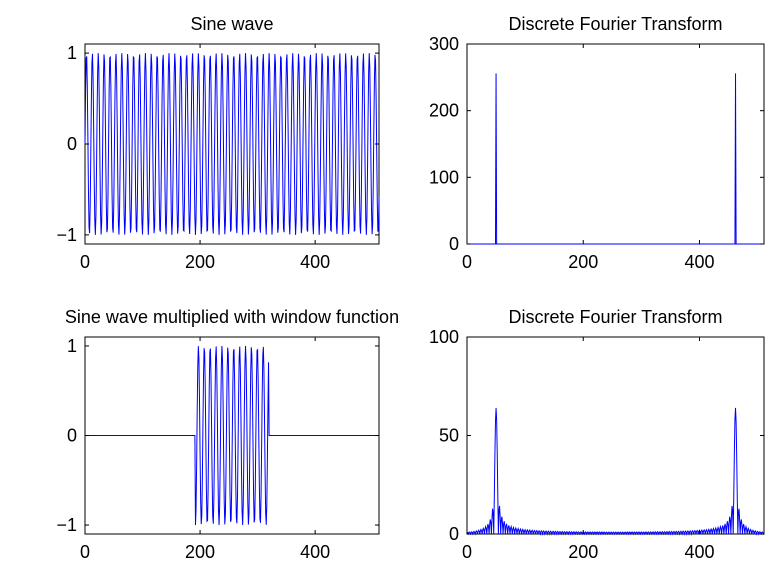 Image resolution: width=765 pixels, height=563 pixels. Describe the element at coordinates (231, 24) in the screenshot. I see `chart-title: Sine wave` at that location.